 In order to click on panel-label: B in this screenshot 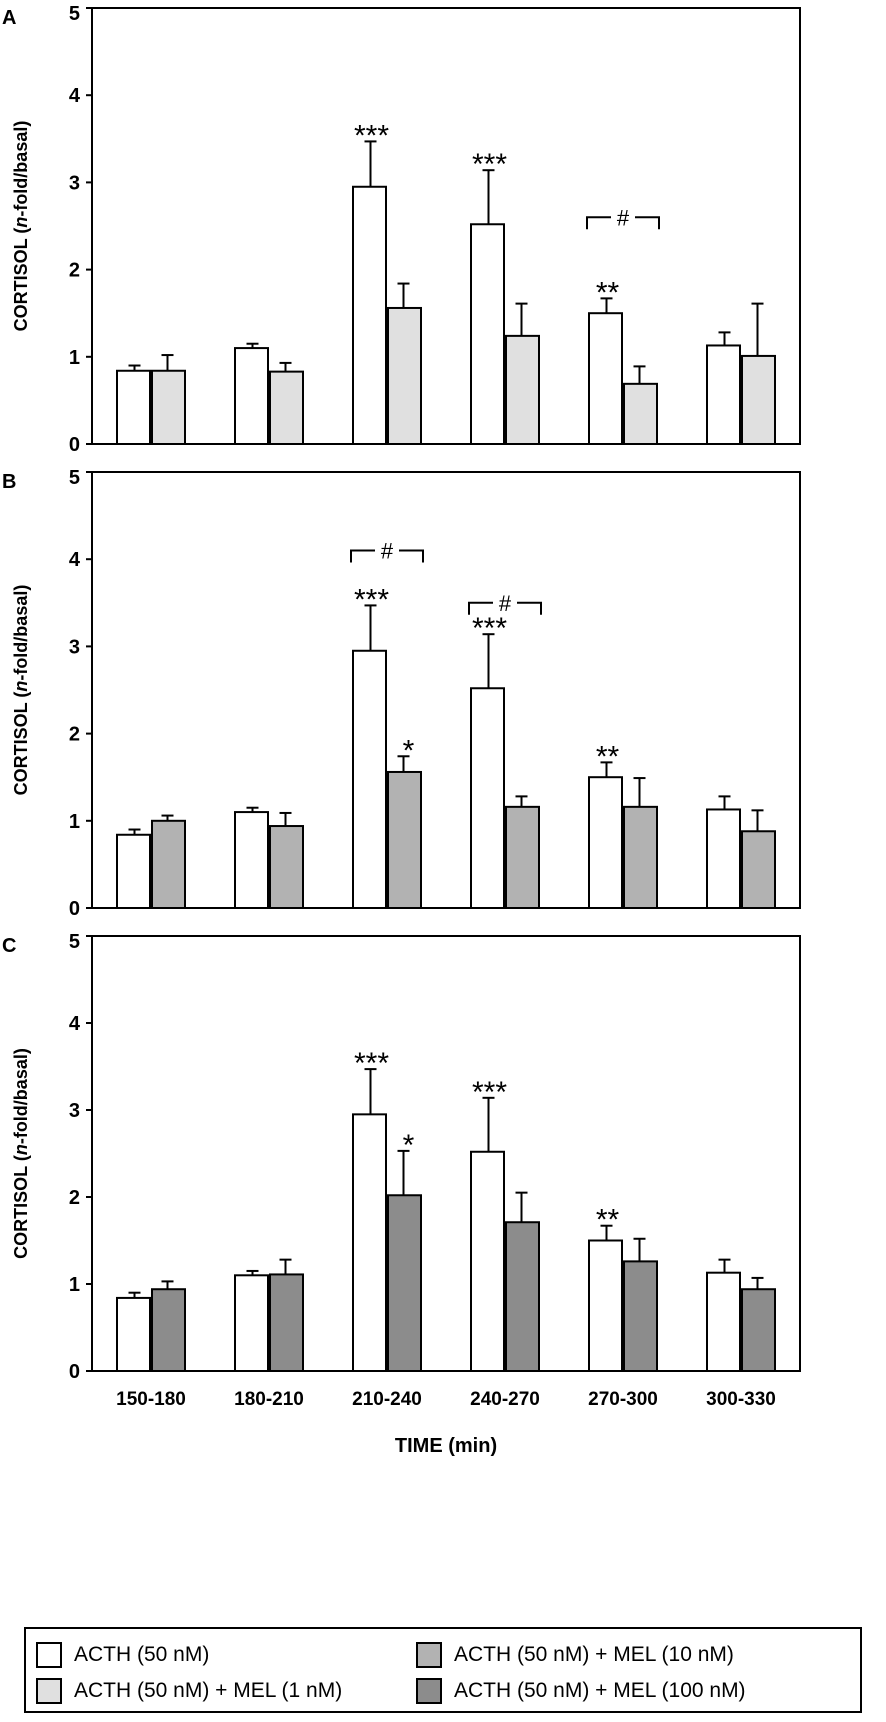, I will do `click(9, 482)`.